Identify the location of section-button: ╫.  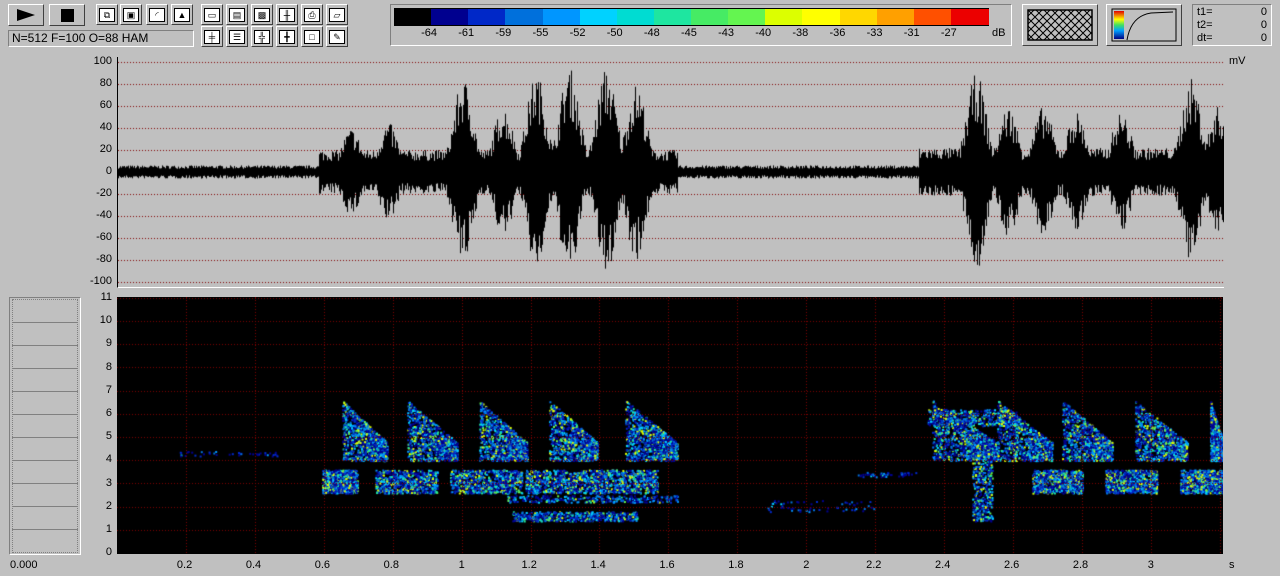
(287, 14).